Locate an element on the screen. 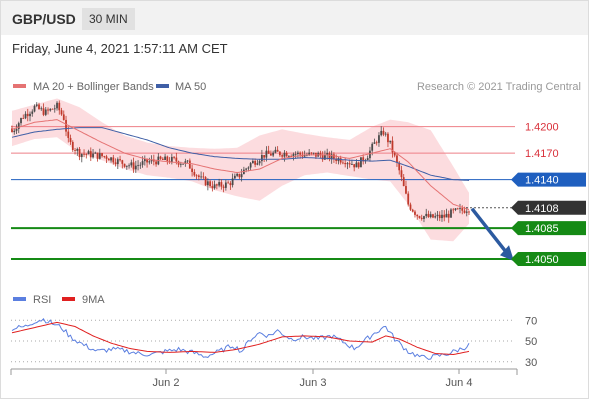 This screenshot has height=400, width=590. level-1.4170-label: 1.4170 is located at coordinates (542, 154).